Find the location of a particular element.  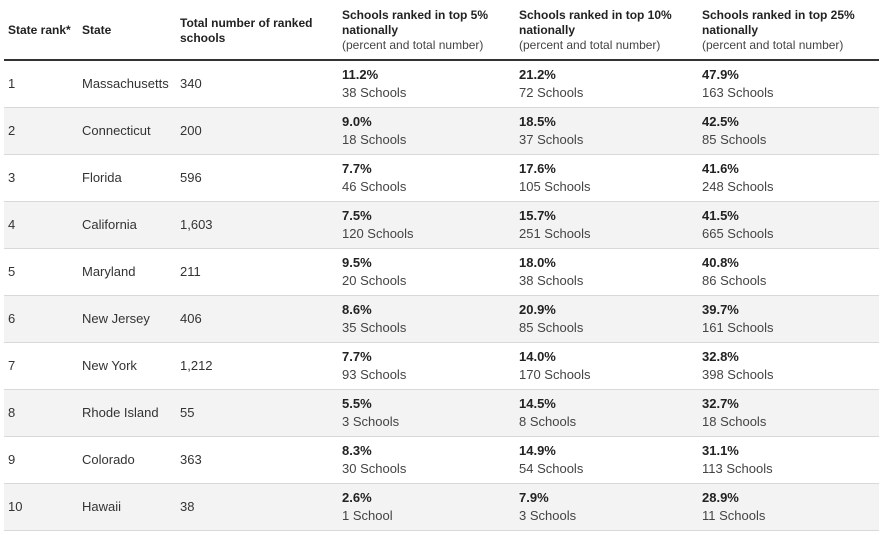

top5-percent: 2.6% is located at coordinates (357, 497).